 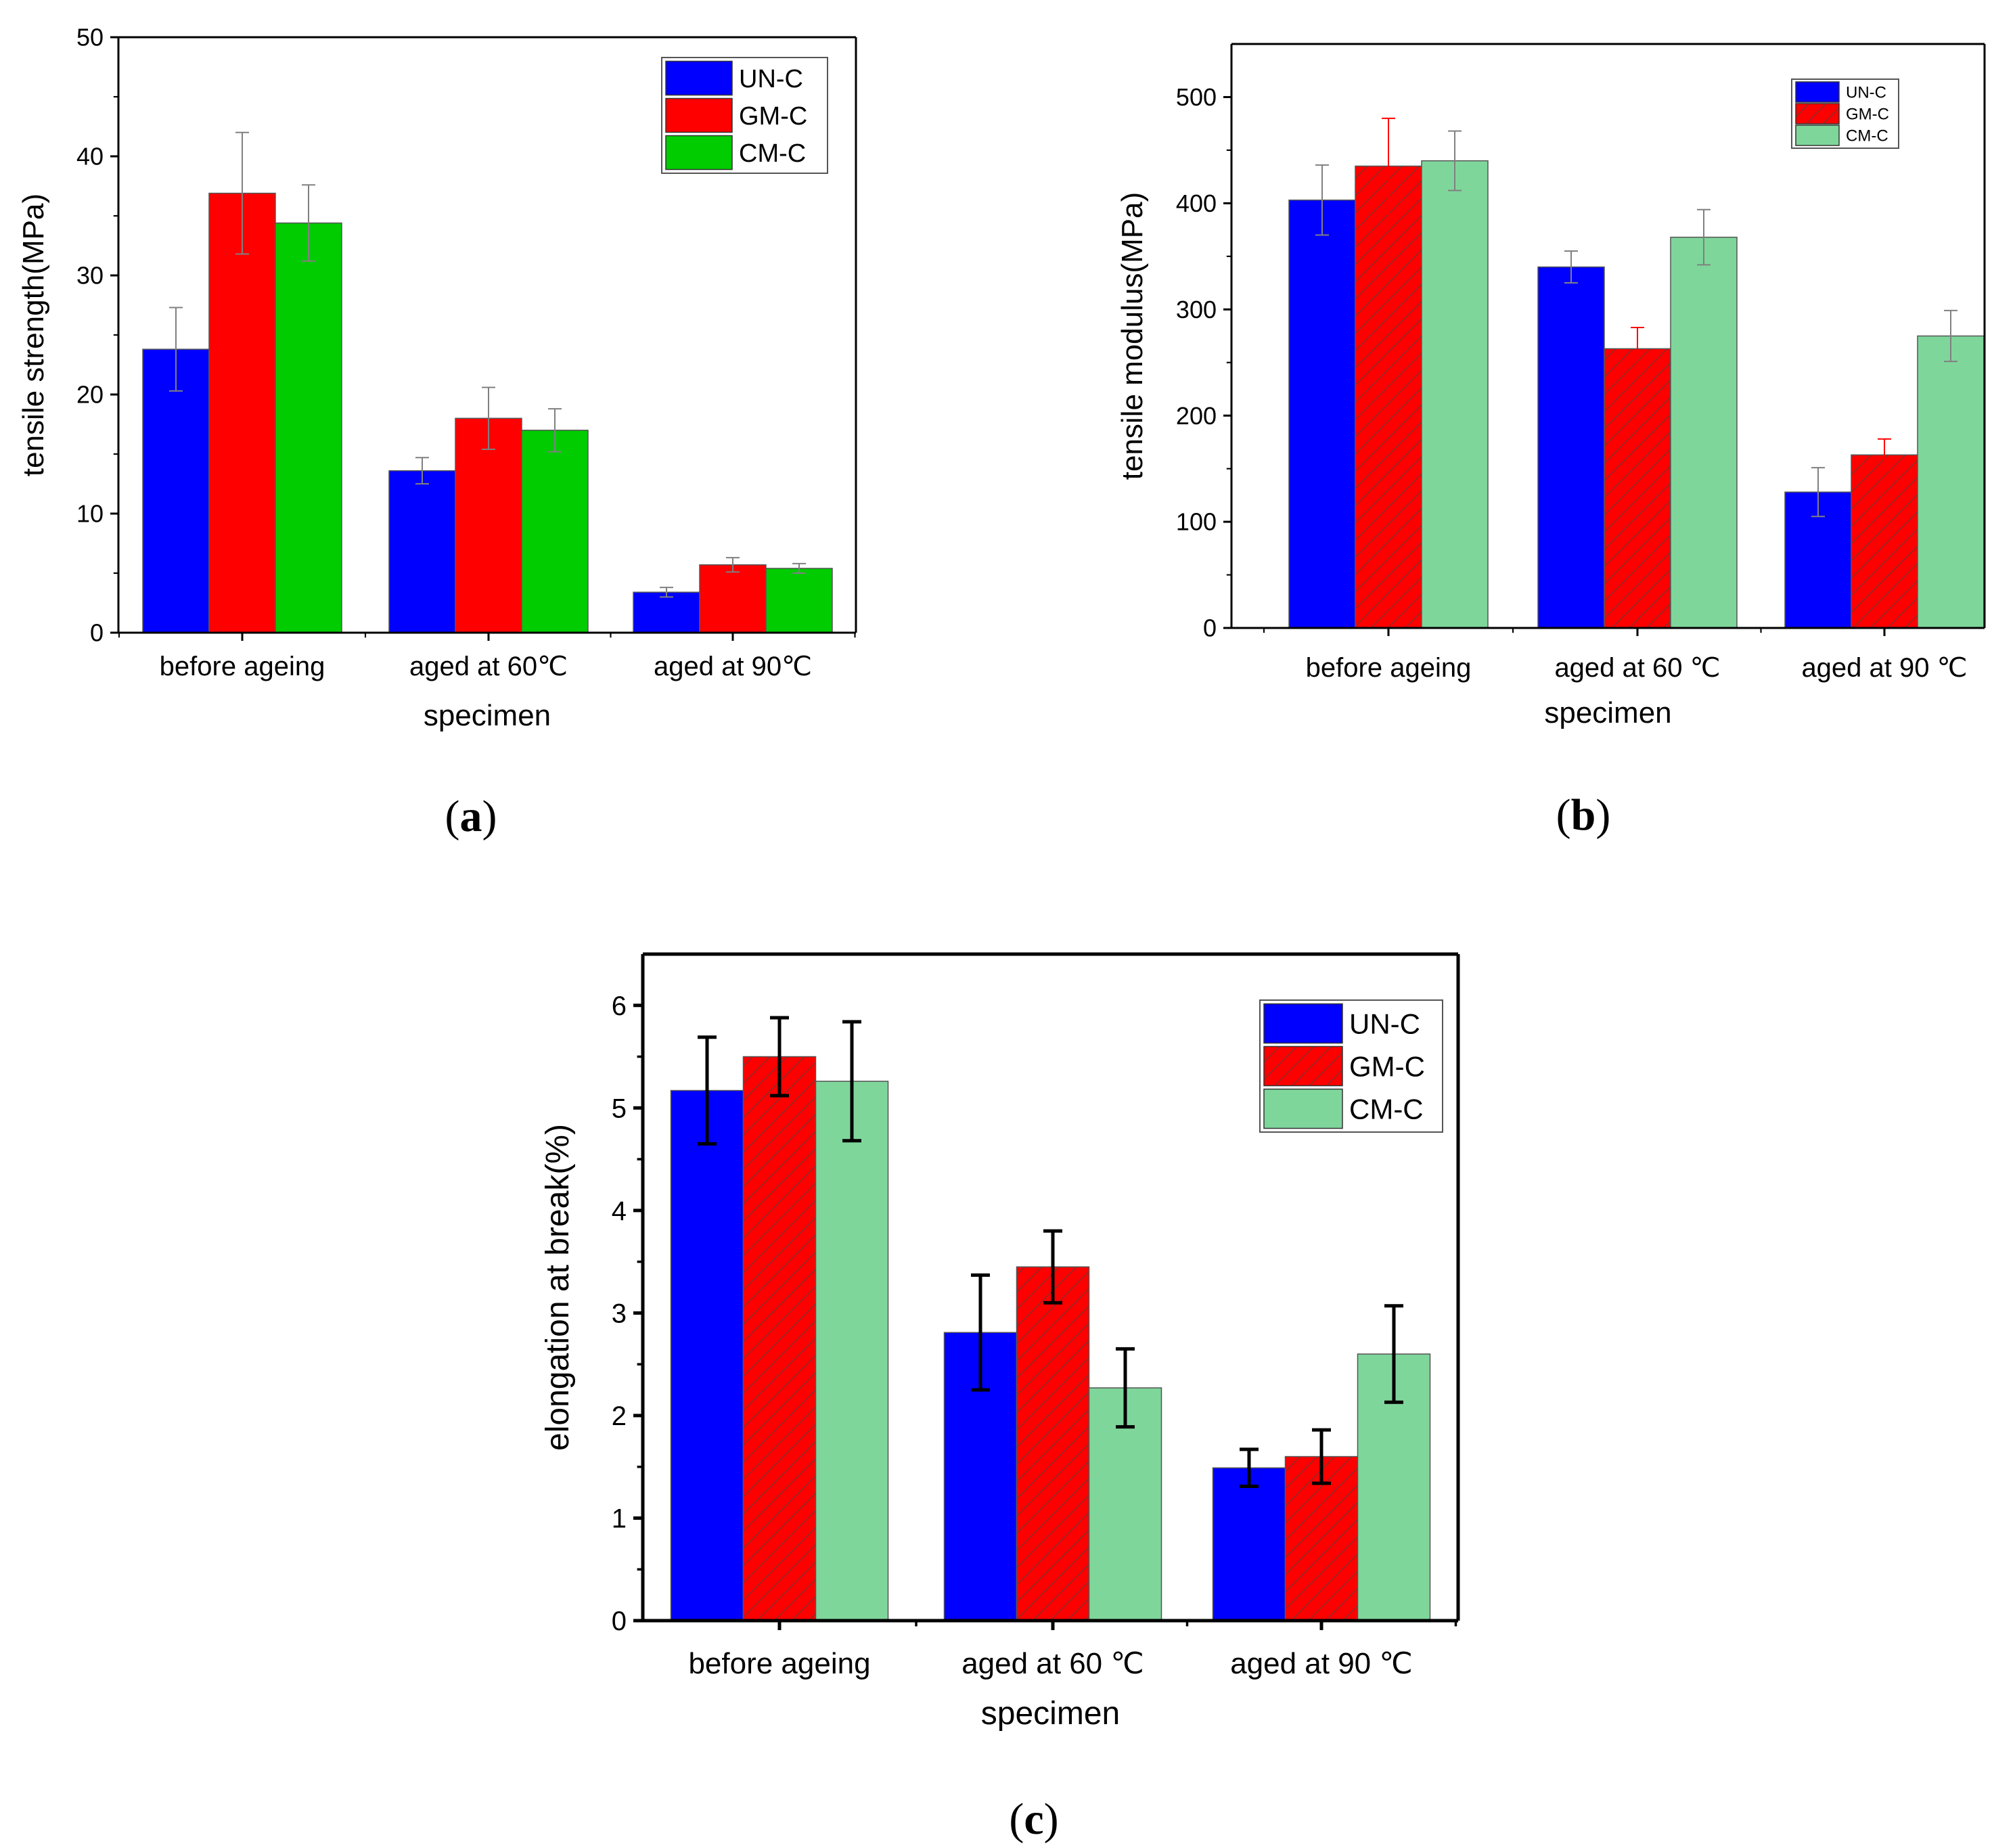 What do you see at coordinates (1196, 416) in the screenshot?
I see `y-tick-label: 200` at bounding box center [1196, 416].